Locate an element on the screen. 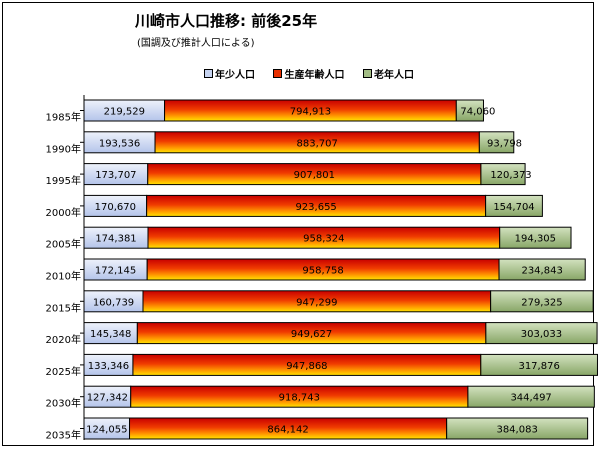 The height and width of the screenshot is (450, 600). y-tick-label: 2015年 is located at coordinates (63, 307).